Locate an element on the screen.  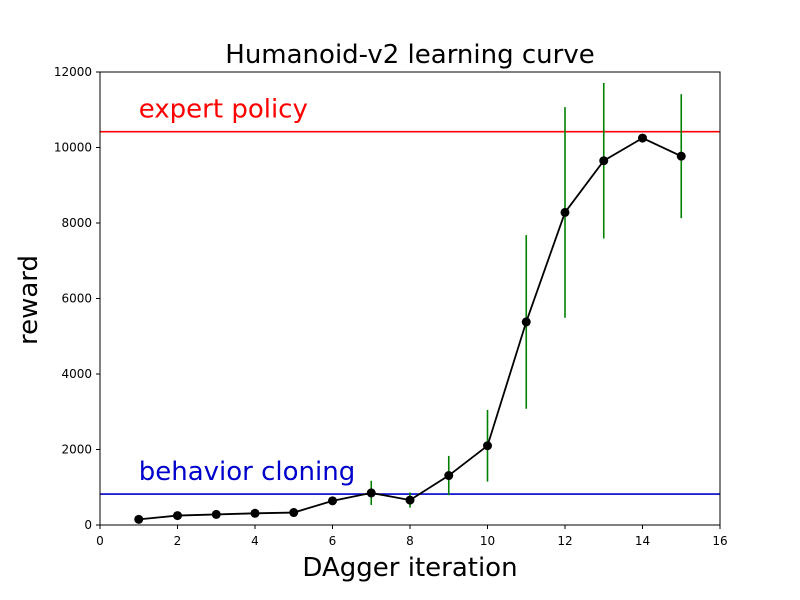
x-axis-title: DAgger iteration is located at coordinates (409, 568).